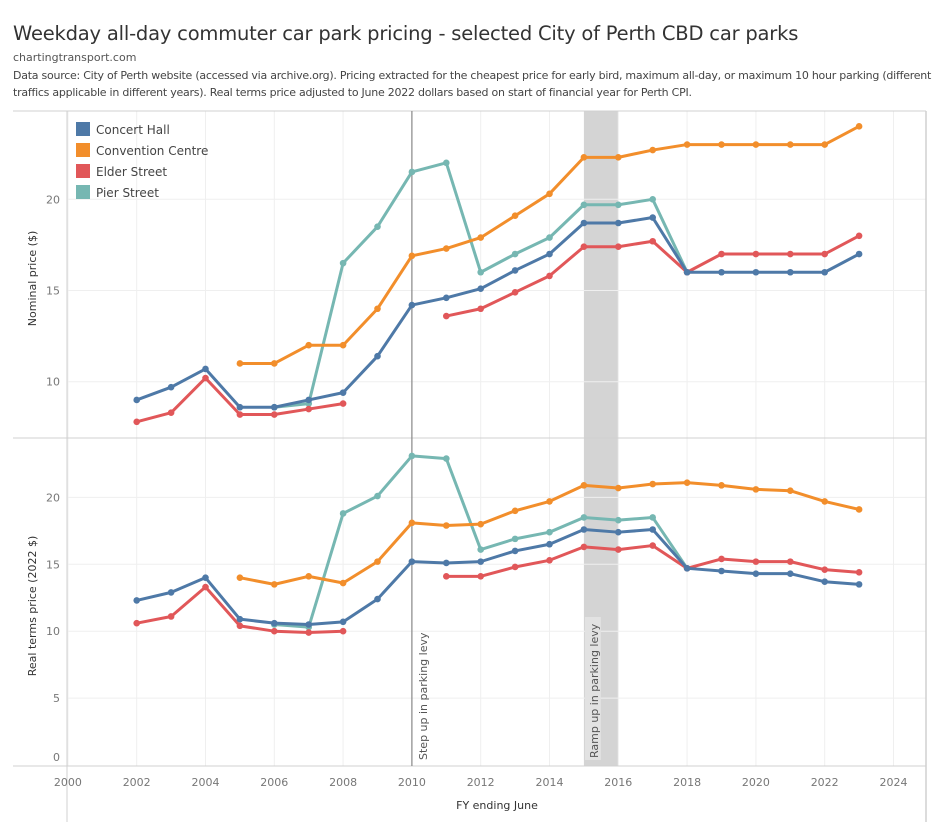 The width and height of the screenshot is (940, 836). I want to click on bottom-series-convention-centre, so click(549, 533).